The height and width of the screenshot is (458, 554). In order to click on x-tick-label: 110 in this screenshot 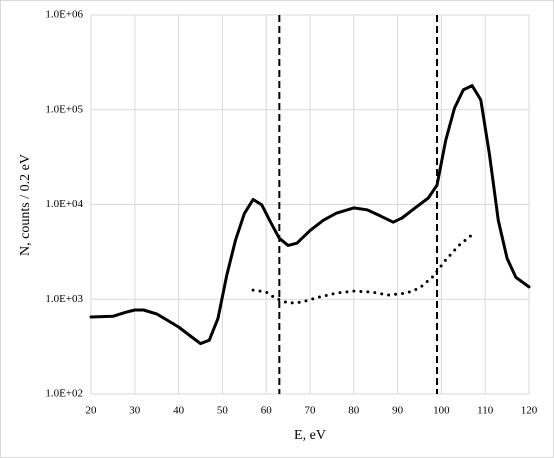, I will do `click(485, 411)`.